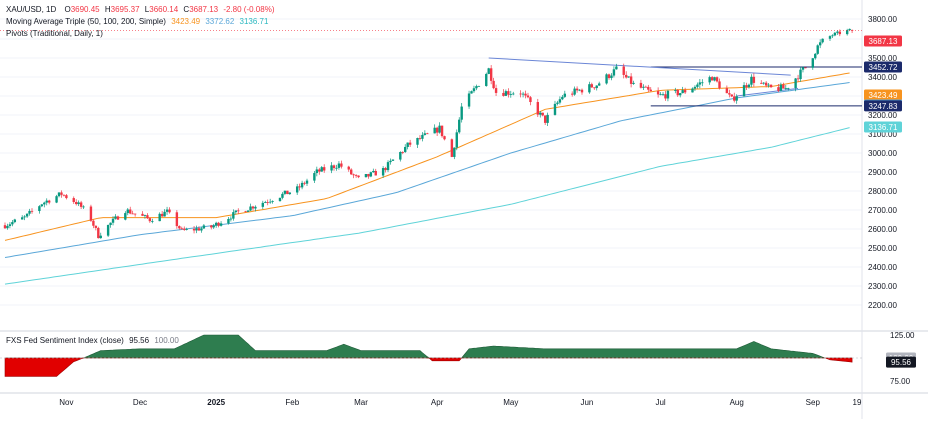 This screenshot has height=424, width=928. I want to click on open-label: O, so click(67, 9).